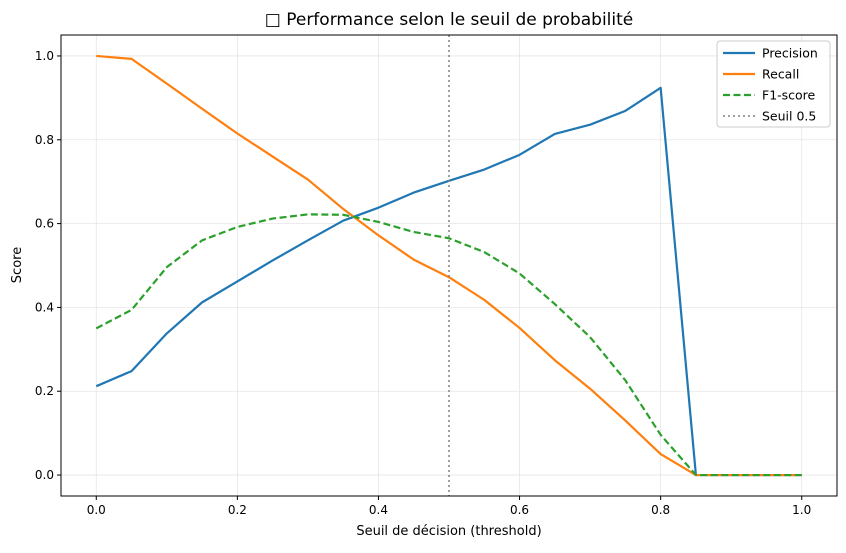 This screenshot has height=553, width=846. Describe the element at coordinates (237, 510) in the screenshot. I see `x-tick-label: 0.2` at that location.